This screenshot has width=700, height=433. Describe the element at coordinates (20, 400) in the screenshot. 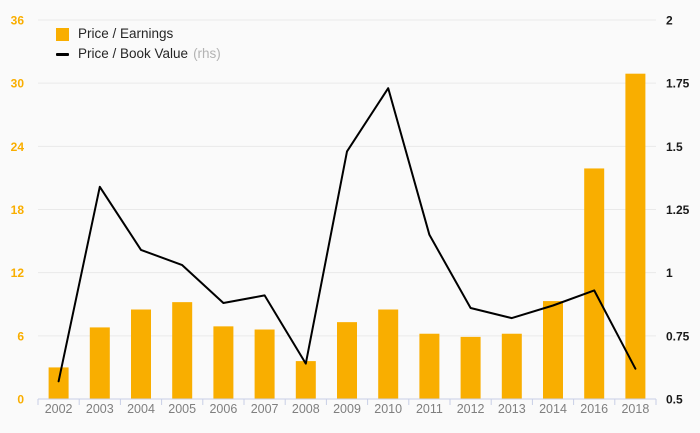

I see `left-axis-tick-label: 0` at that location.